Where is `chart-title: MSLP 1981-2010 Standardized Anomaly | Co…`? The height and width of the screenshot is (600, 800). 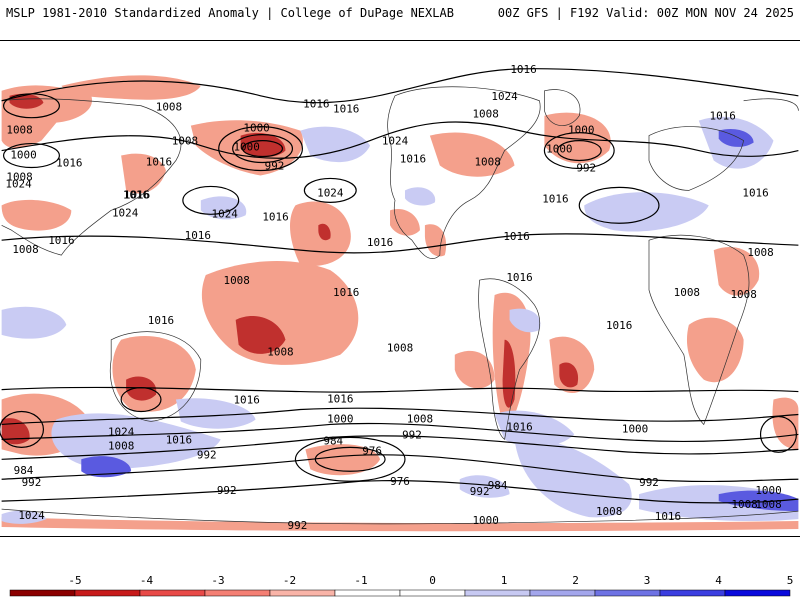 chart-title: MSLP 1981-2010 Standardized Anomaly | Co… is located at coordinates (230, 13).